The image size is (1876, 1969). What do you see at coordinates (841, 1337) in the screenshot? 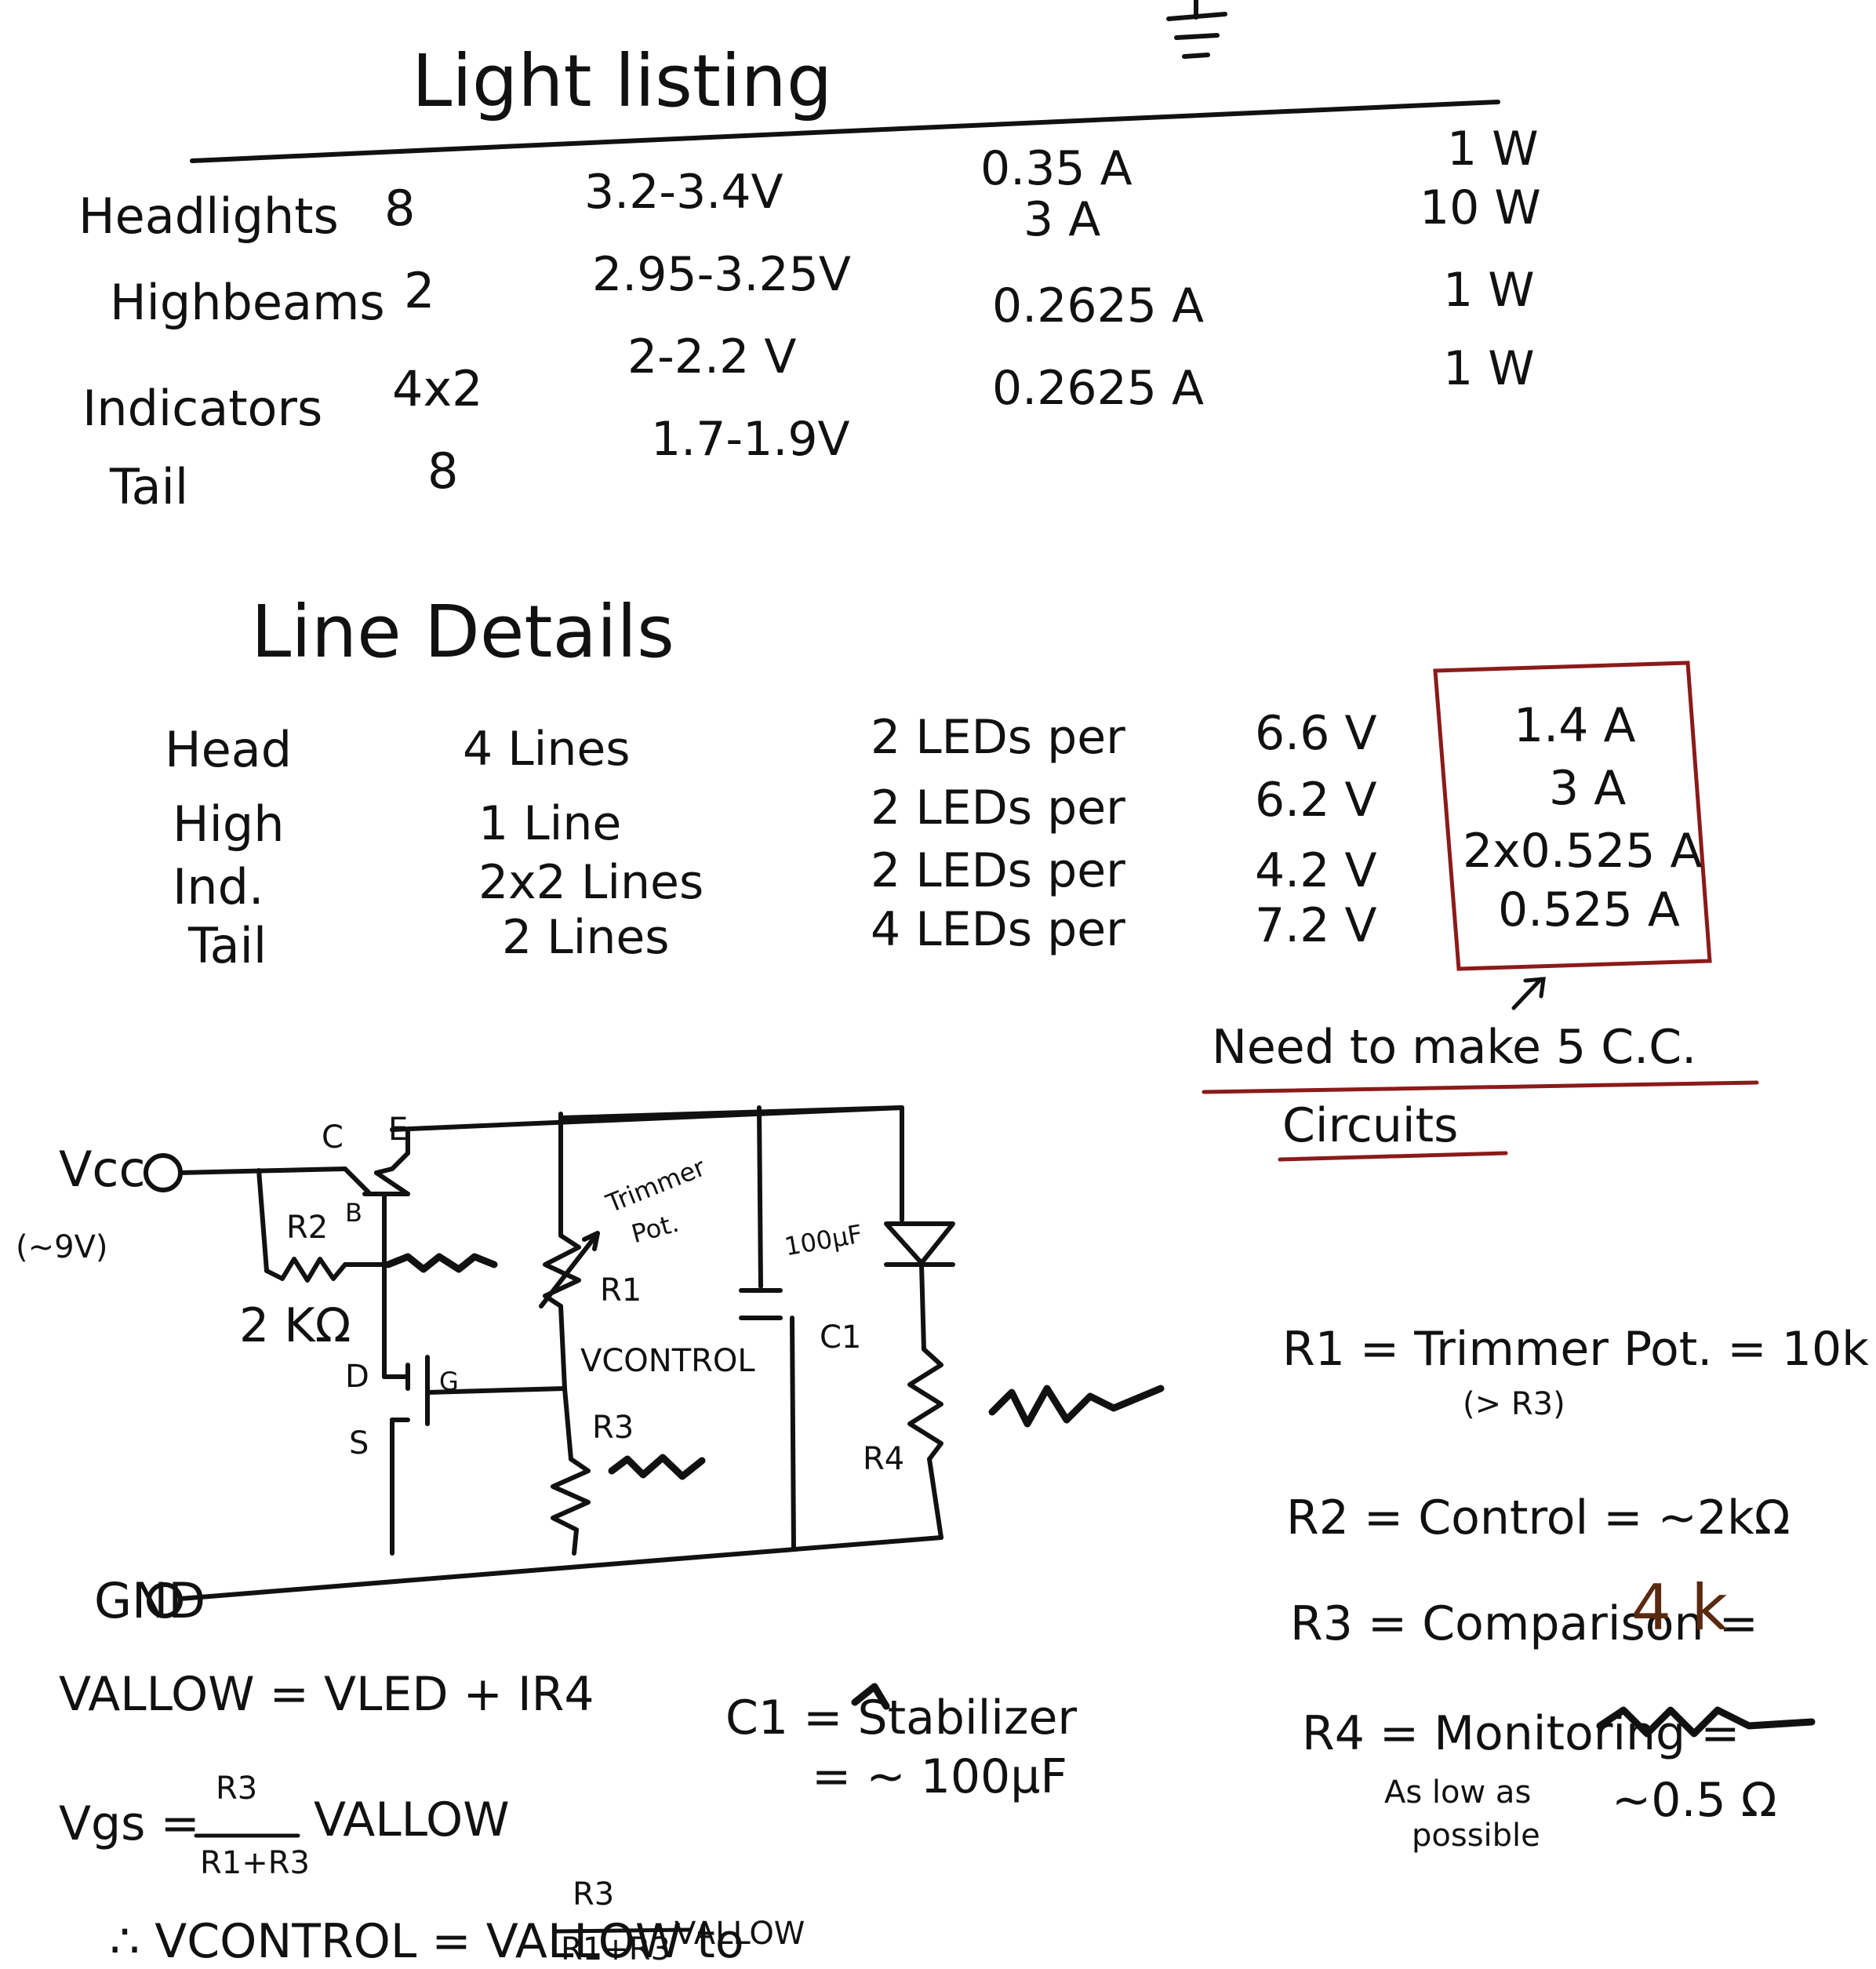
I see `c1-label: C1` at bounding box center [841, 1337].